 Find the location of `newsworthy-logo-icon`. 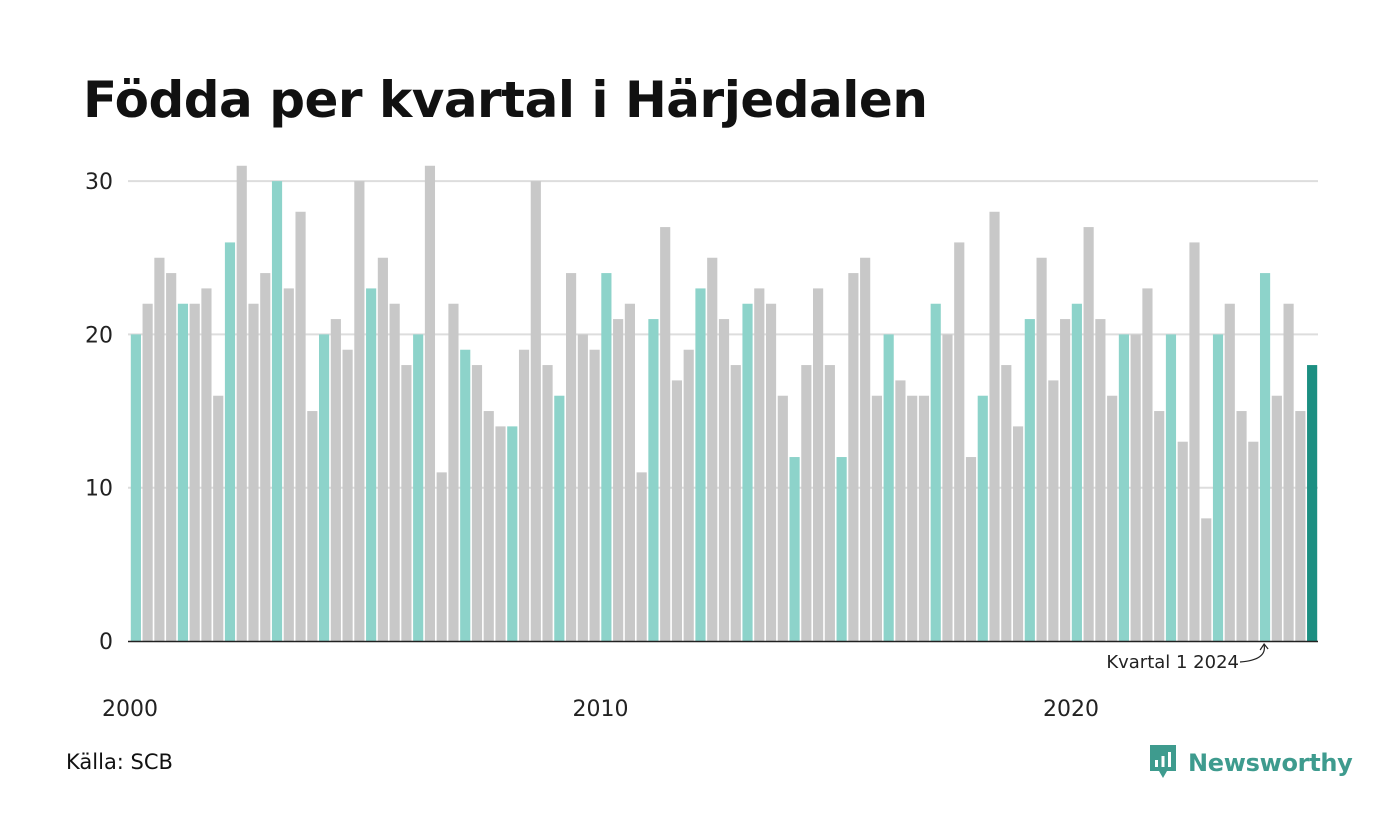

newsworthy-logo-icon is located at coordinates (1163, 761).